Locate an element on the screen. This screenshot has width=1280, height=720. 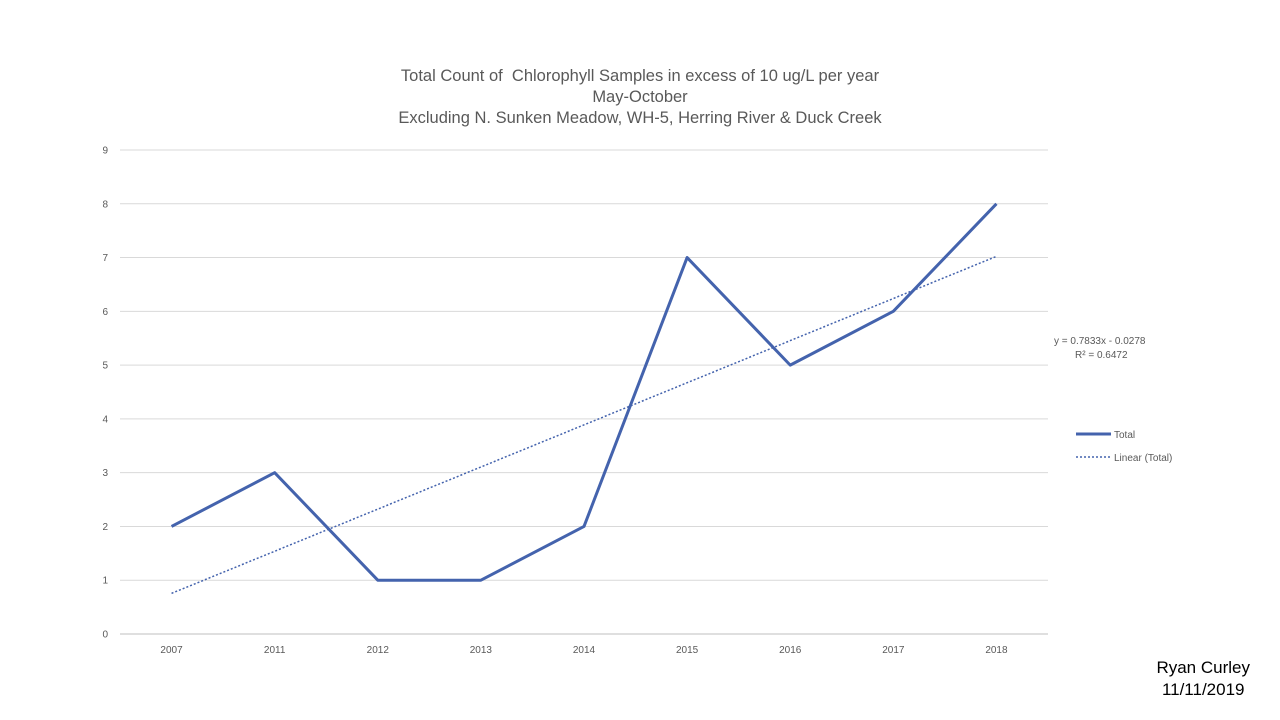
x-tick-label: 2011 is located at coordinates (275, 650).